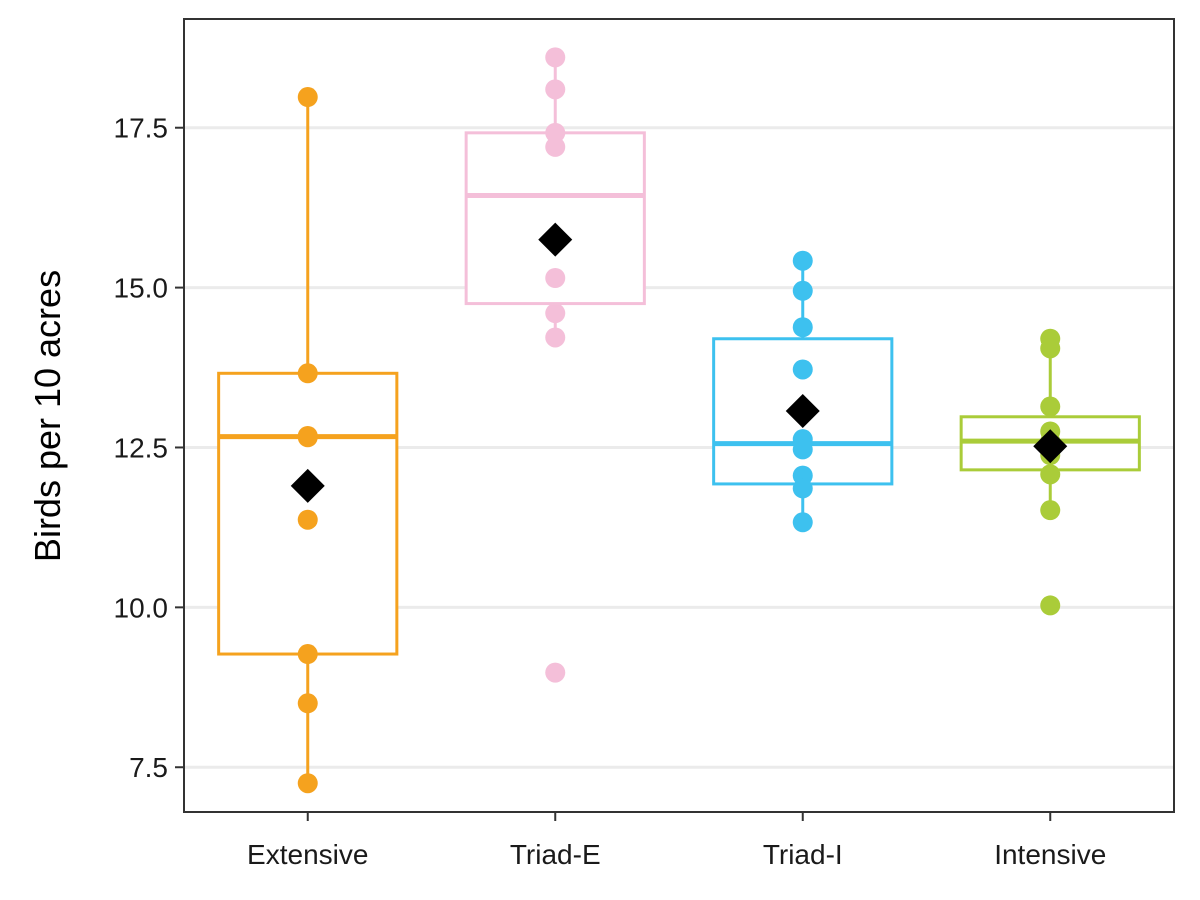 Image resolution: width=1200 pixels, height=900 pixels. Describe the element at coordinates (141, 288) in the screenshot. I see `y-tick-label: 15.0` at that location.